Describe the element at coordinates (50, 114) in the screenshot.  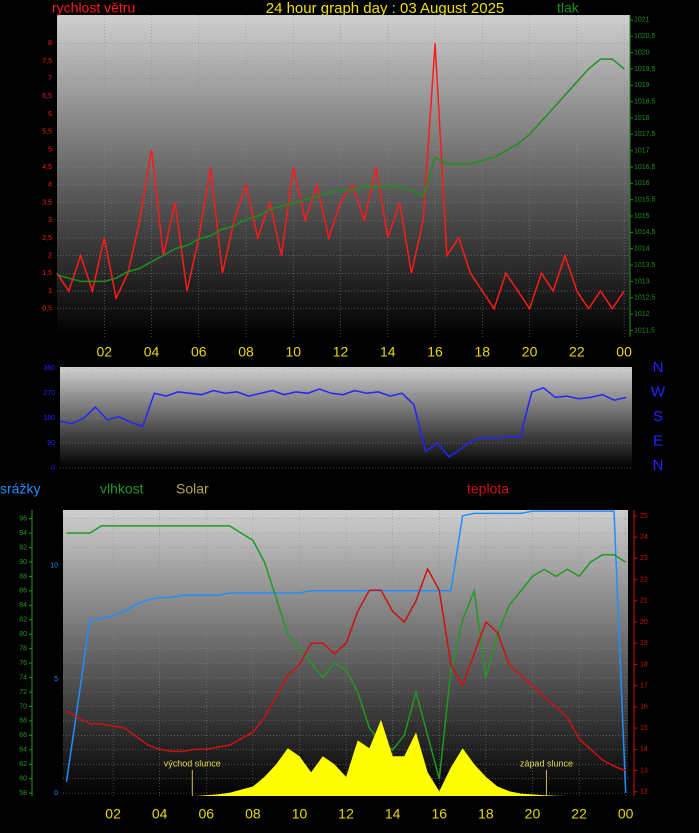
I see `y-tick-label: 6` at that location.